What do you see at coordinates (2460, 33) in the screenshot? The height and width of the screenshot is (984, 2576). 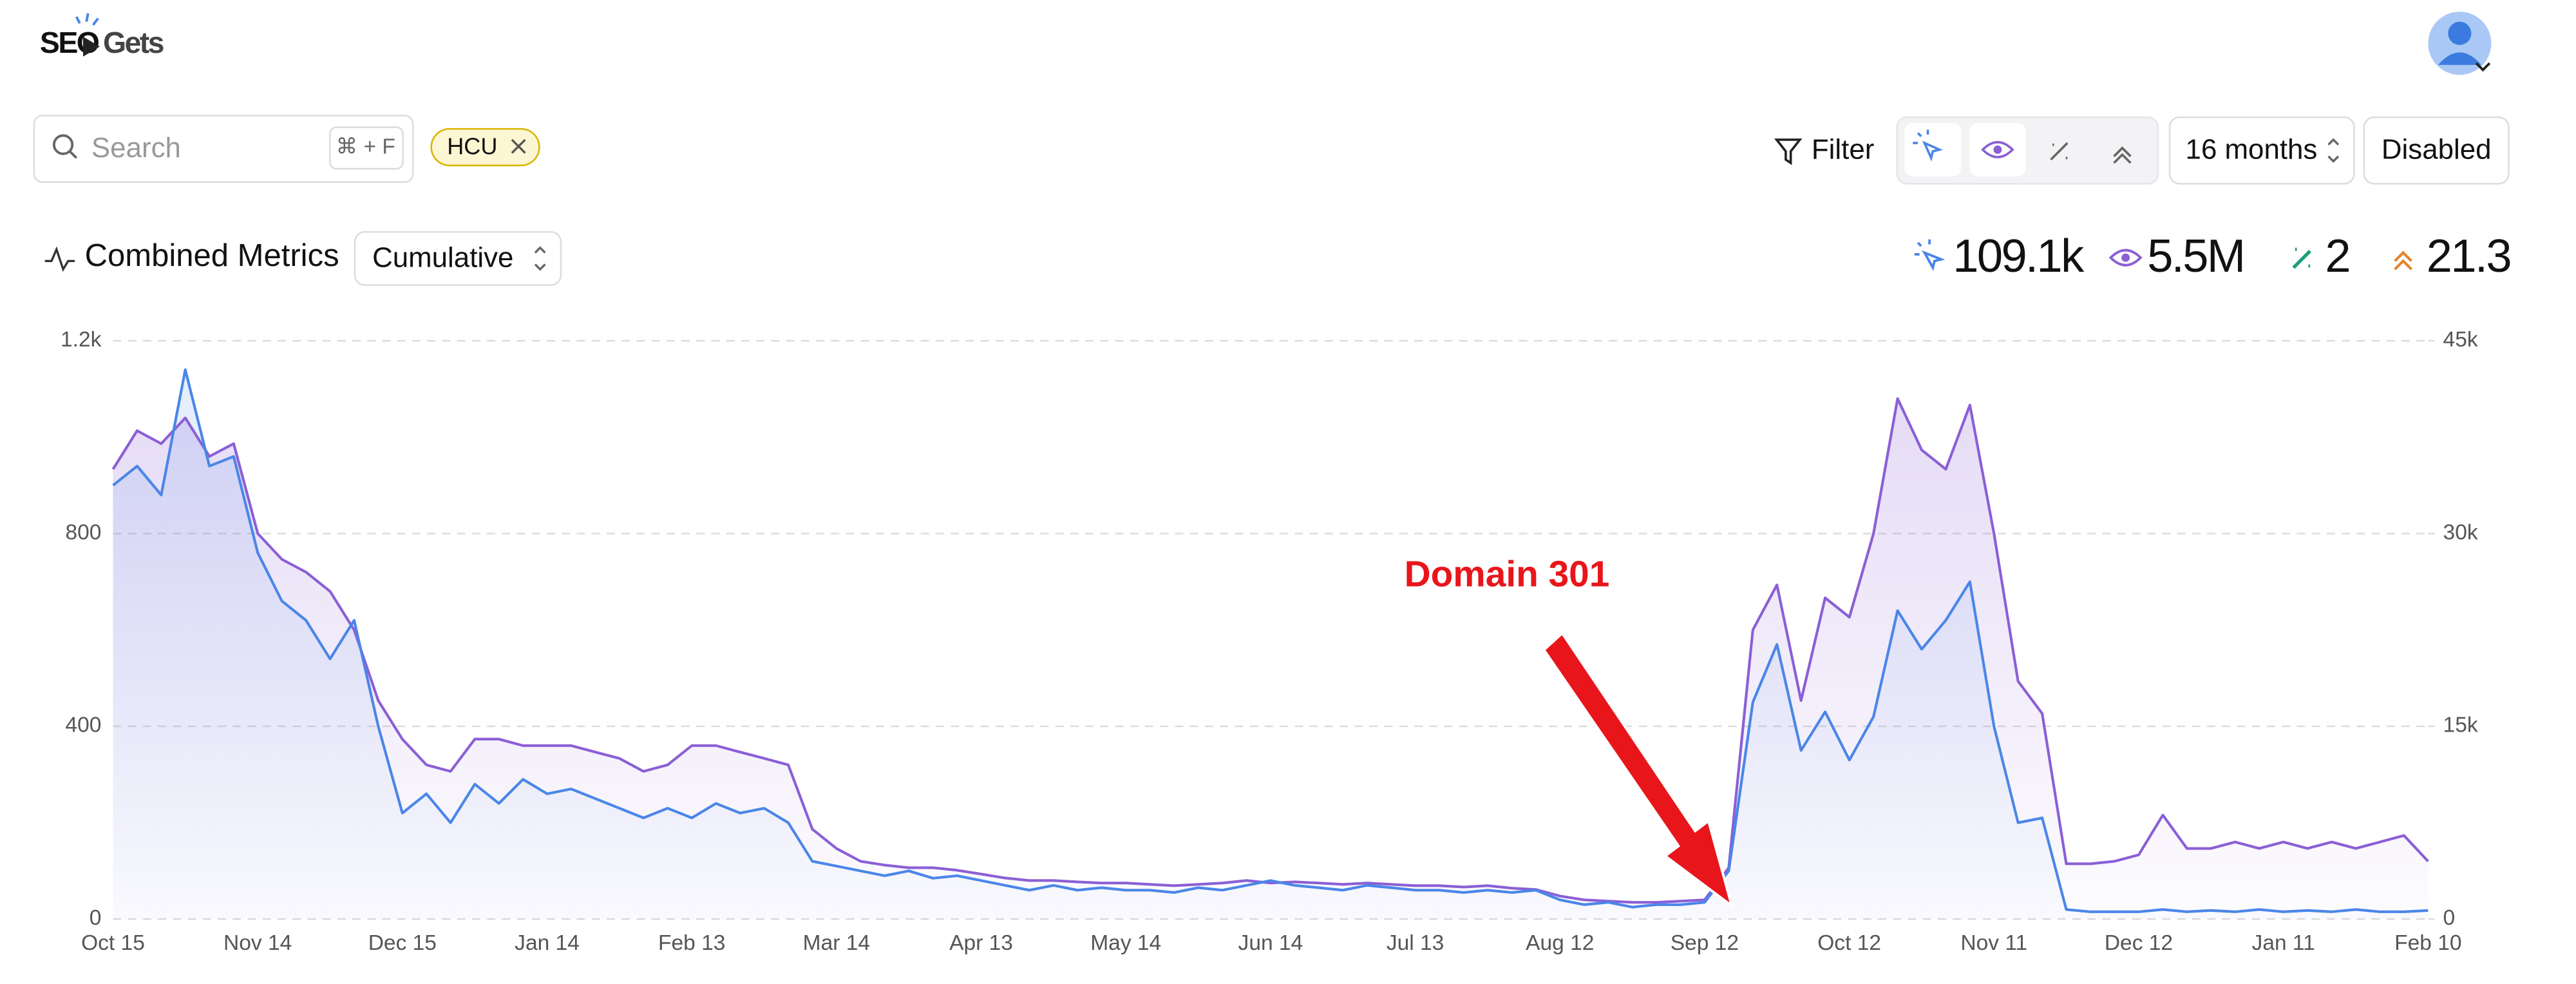 I see `avatar-head` at bounding box center [2460, 33].